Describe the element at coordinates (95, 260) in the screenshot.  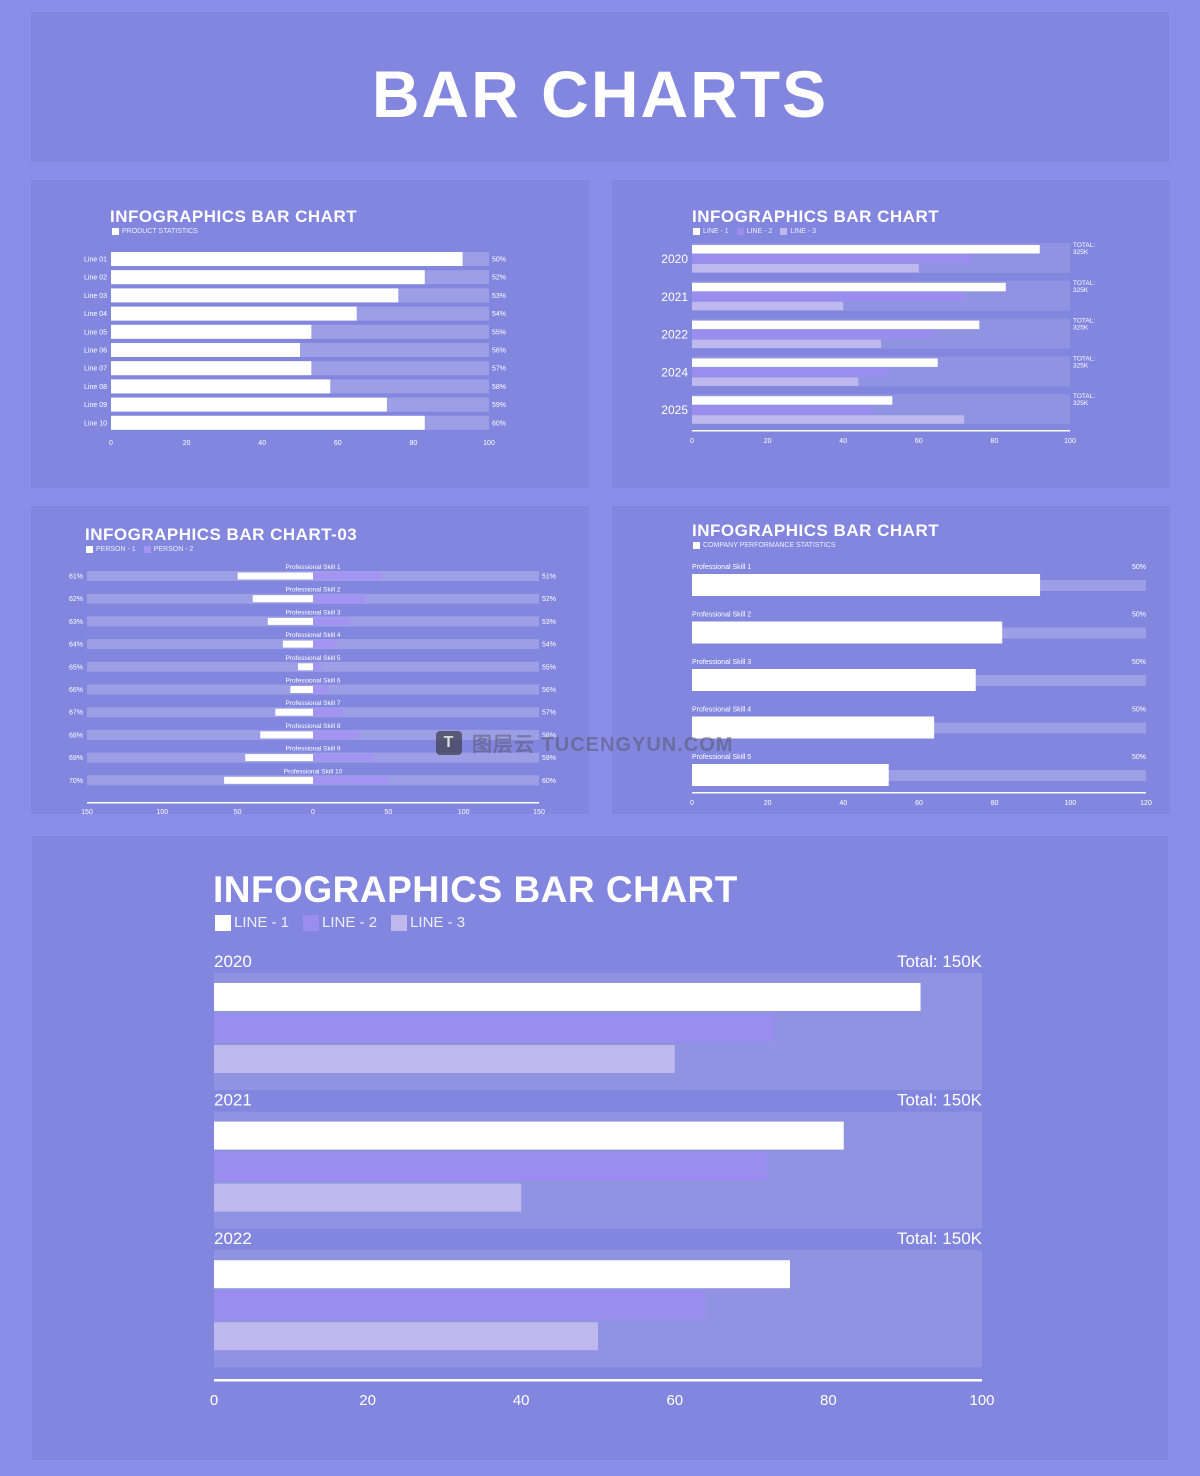
I see `category-label: Line 01` at that location.